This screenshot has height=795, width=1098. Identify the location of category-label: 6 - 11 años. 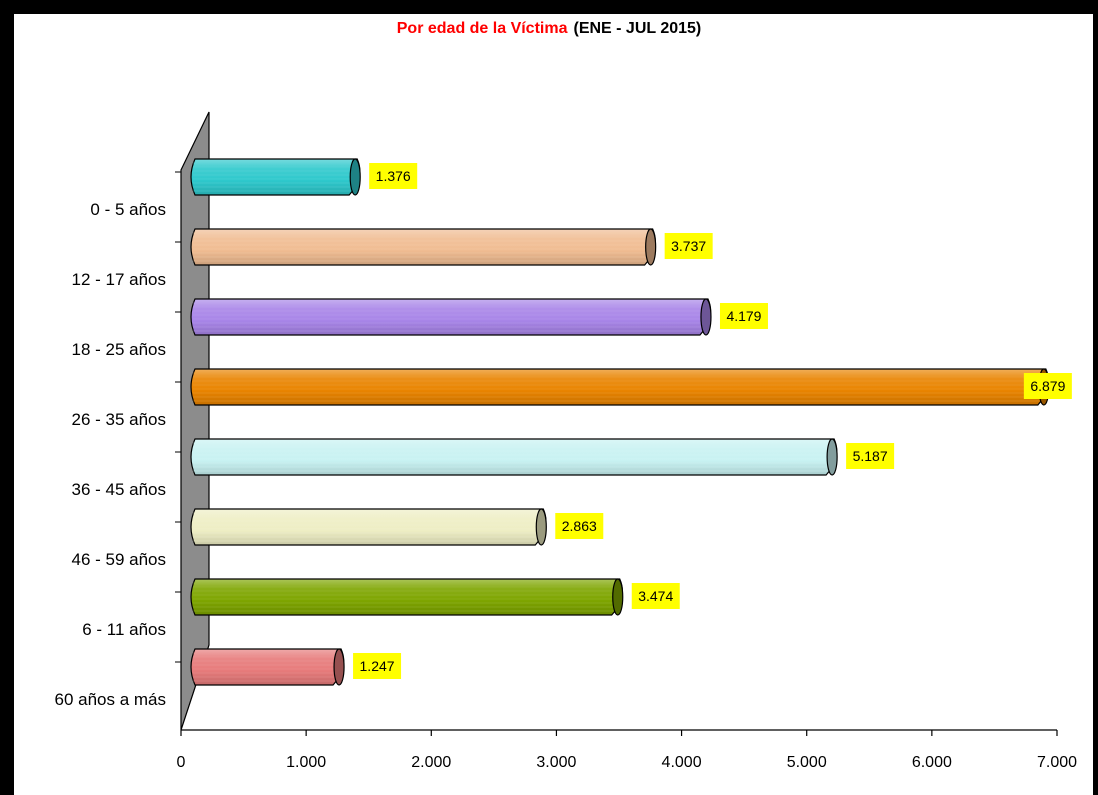
(124, 629).